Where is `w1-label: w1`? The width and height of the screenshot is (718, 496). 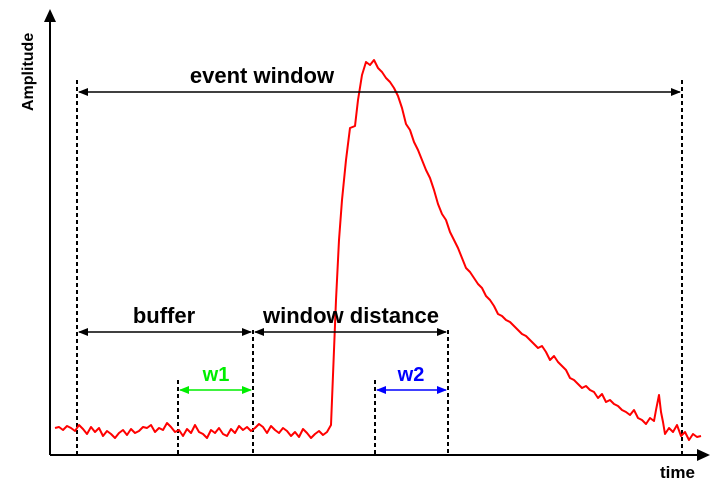
w1-label: w1 is located at coordinates (216, 375).